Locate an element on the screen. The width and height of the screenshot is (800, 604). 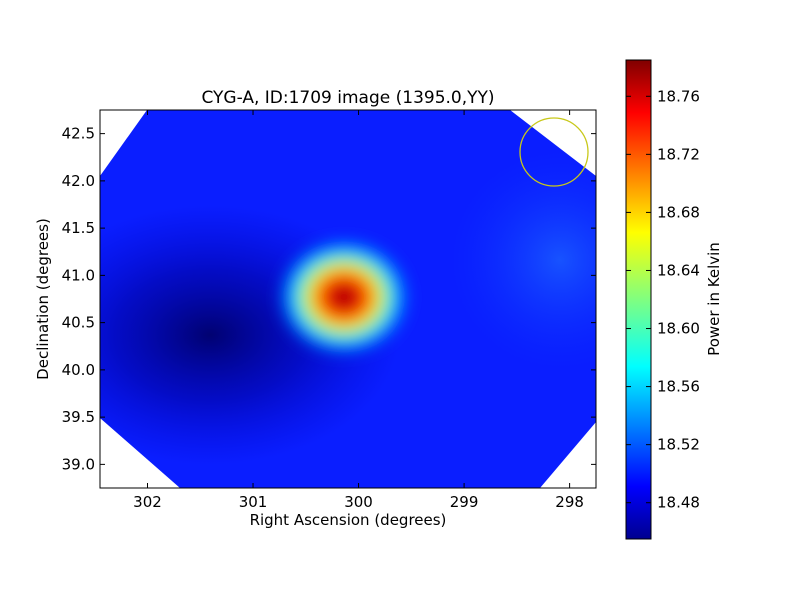
y-tick-label: 41.0 is located at coordinates (78, 275).